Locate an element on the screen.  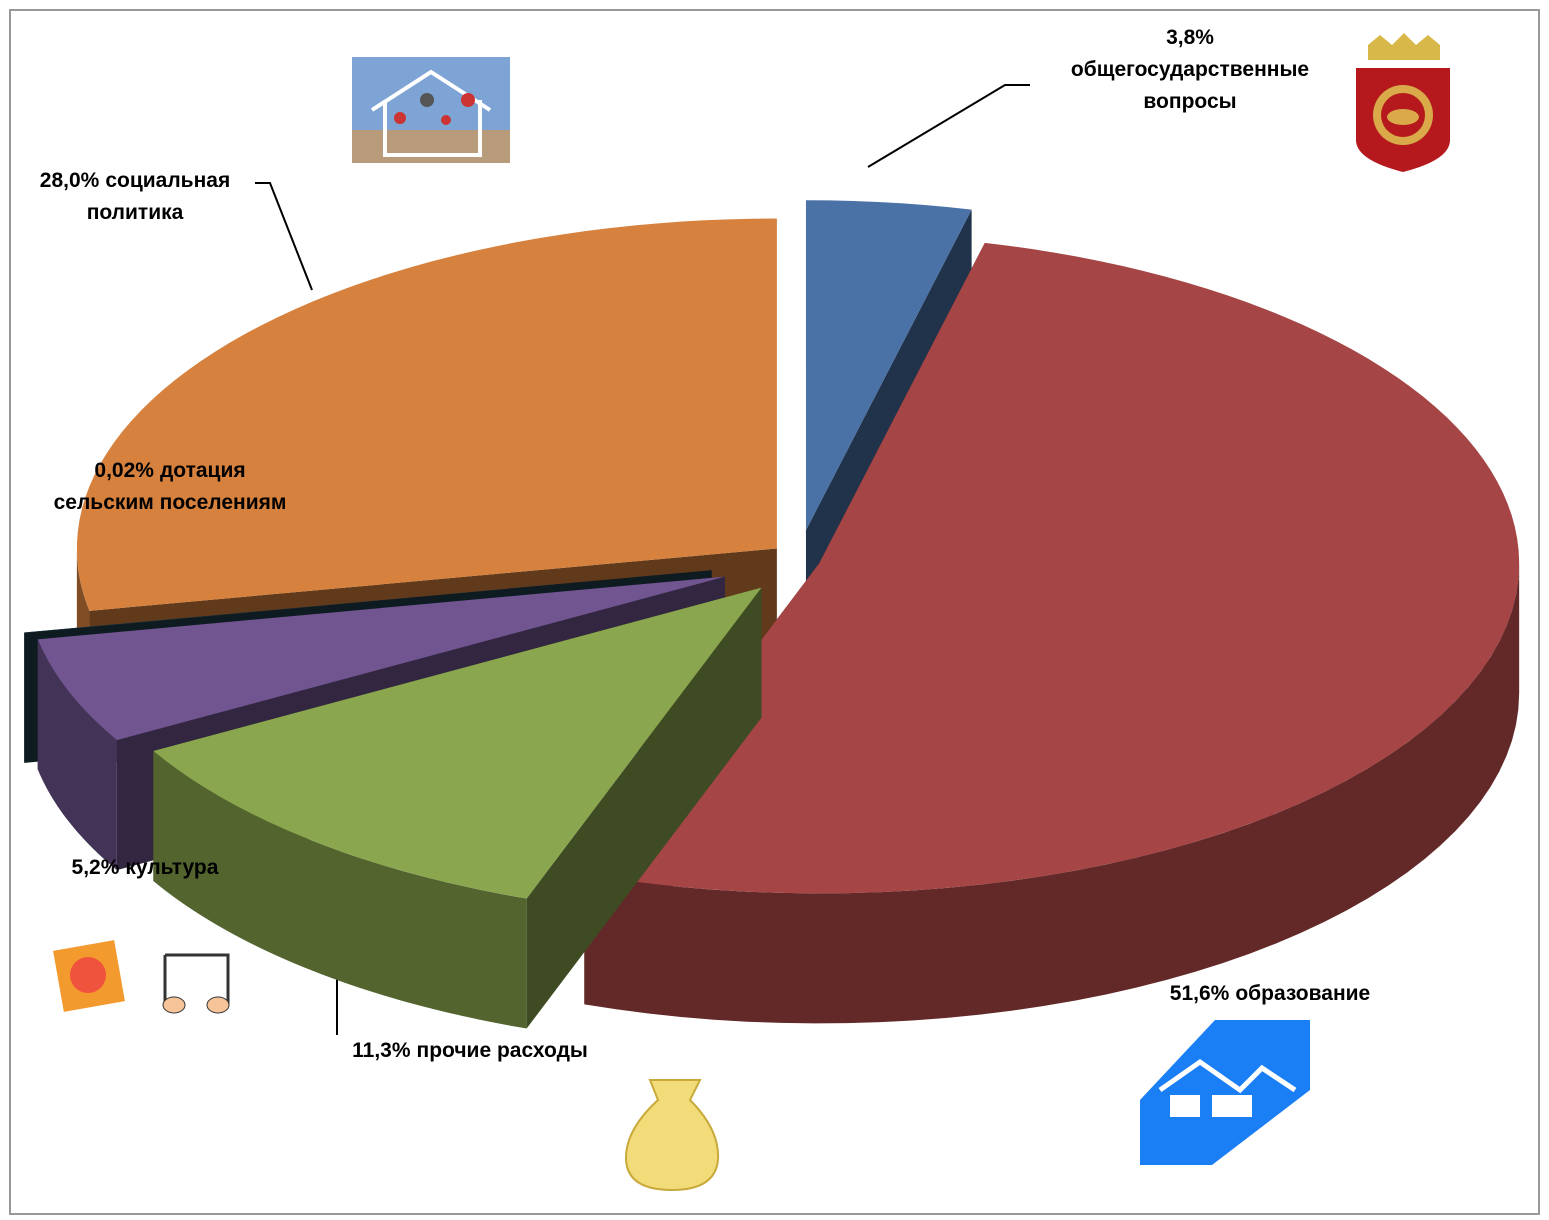
value-label: 11,3% is located at coordinates (381, 1050).